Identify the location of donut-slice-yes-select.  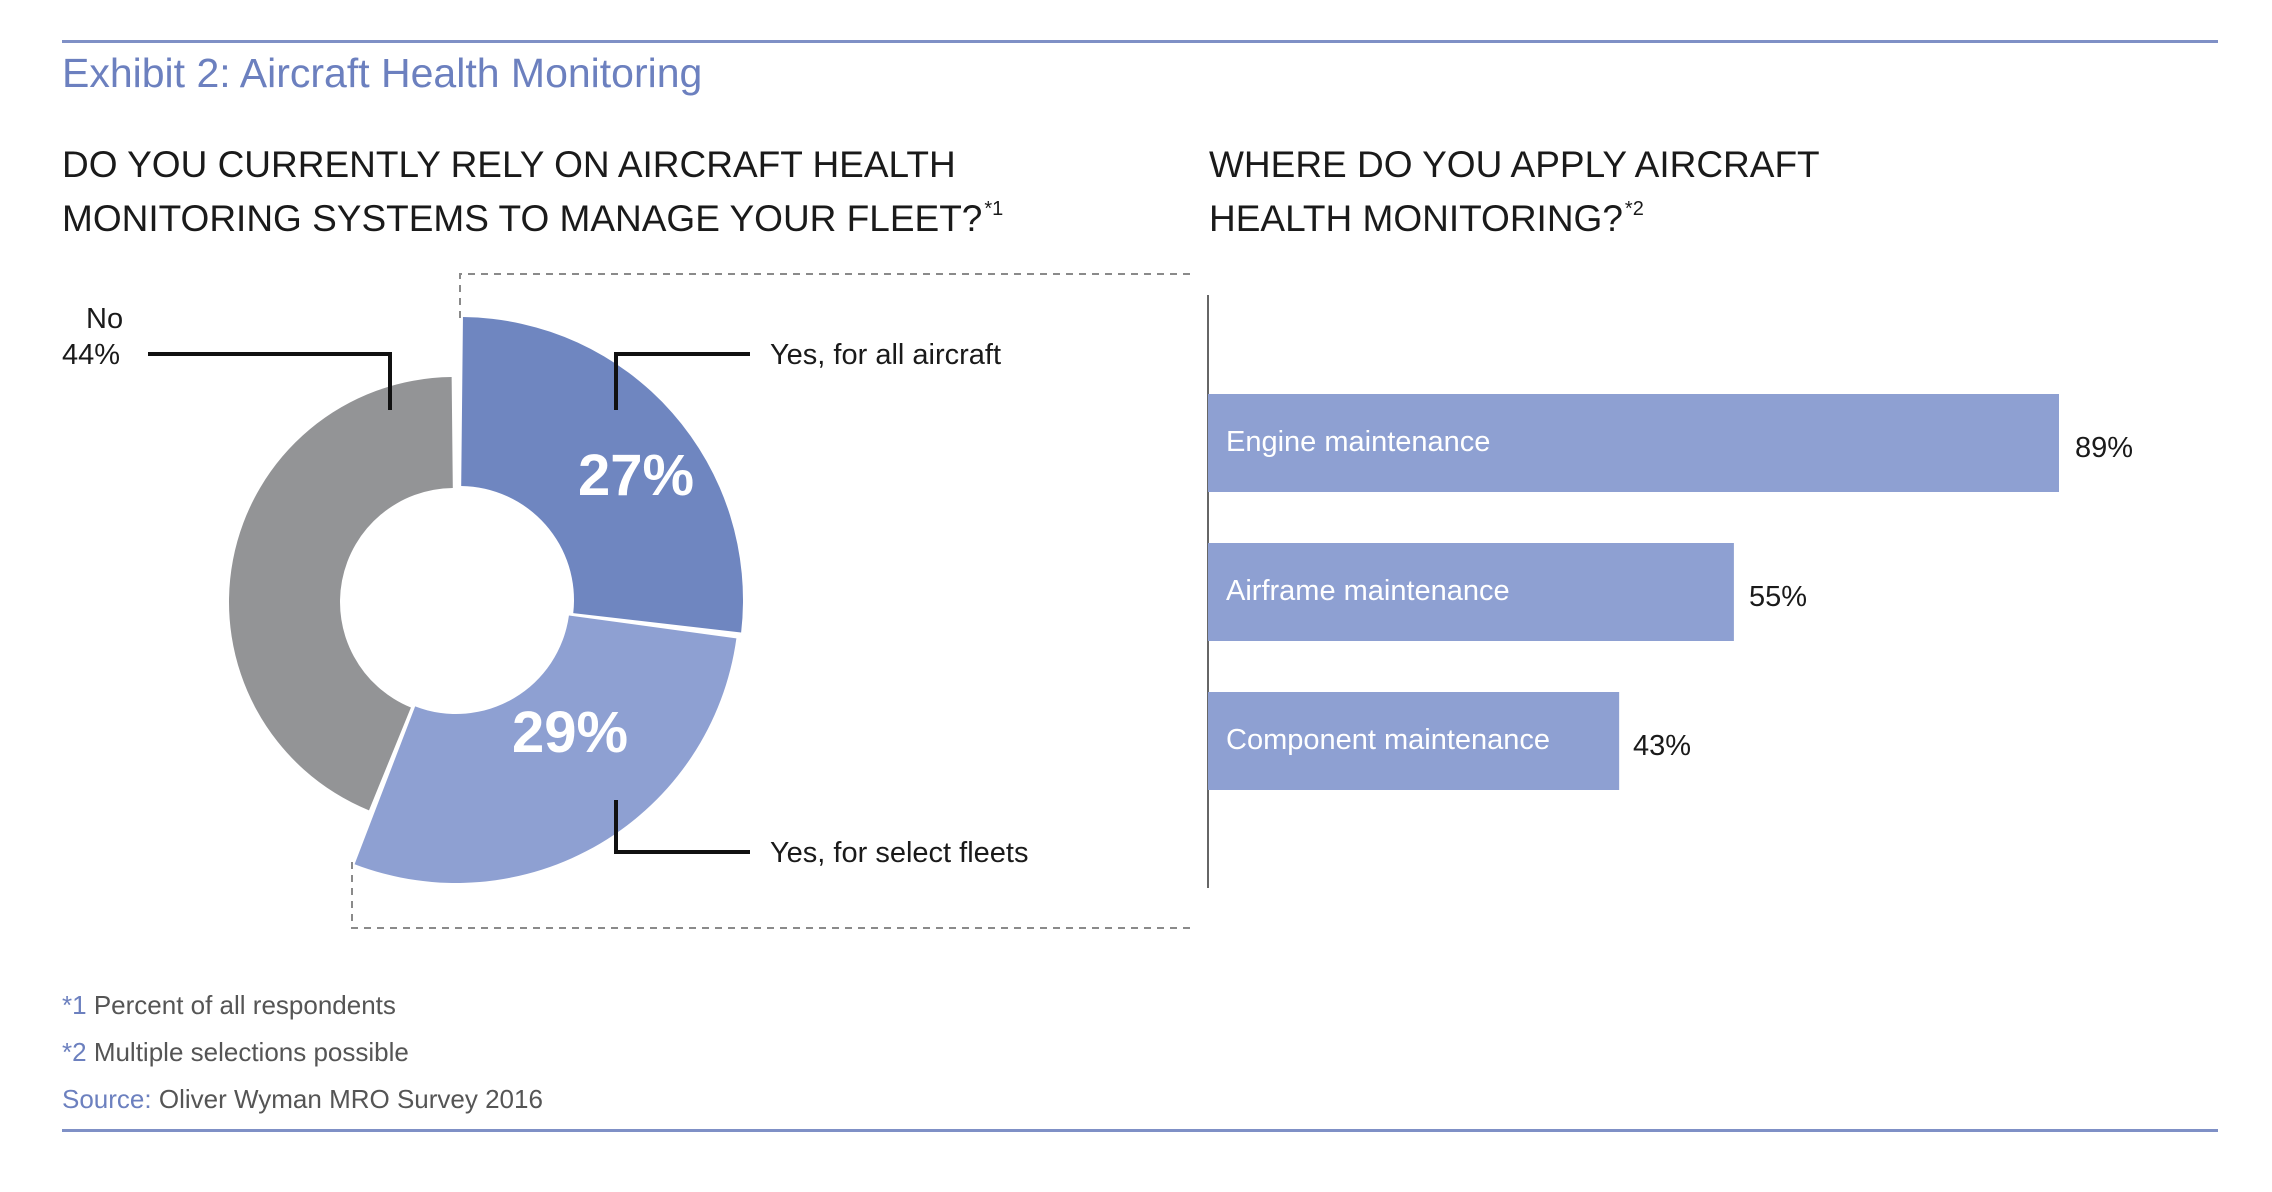
(545, 749).